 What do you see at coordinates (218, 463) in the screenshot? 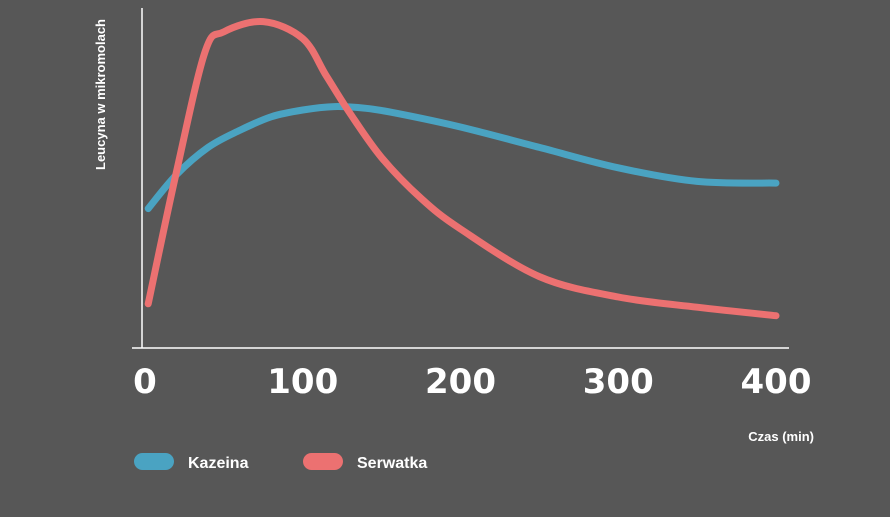
I see `legend-label: Kazeina` at bounding box center [218, 463].